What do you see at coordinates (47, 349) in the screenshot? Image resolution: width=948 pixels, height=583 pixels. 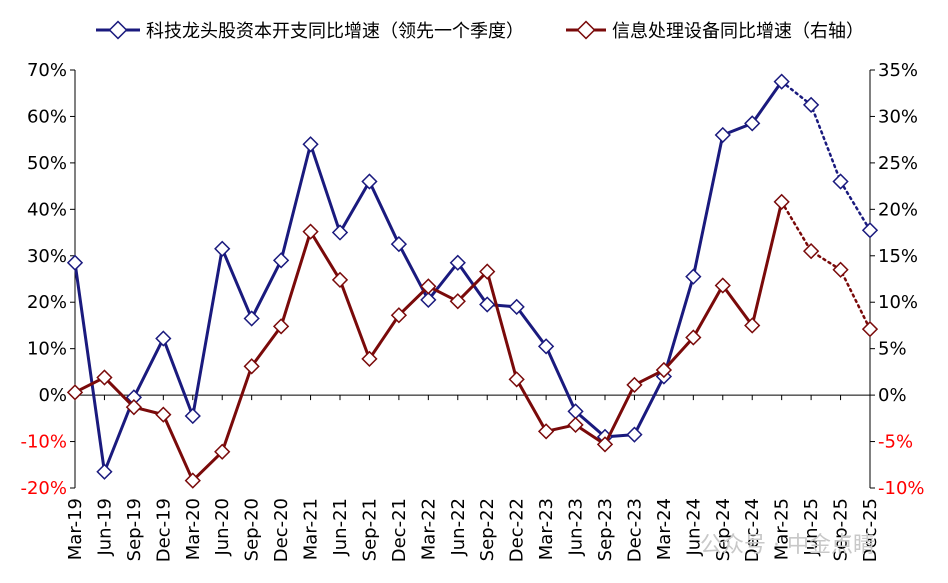 I see `y-left-tick-label: 10%` at bounding box center [47, 349].